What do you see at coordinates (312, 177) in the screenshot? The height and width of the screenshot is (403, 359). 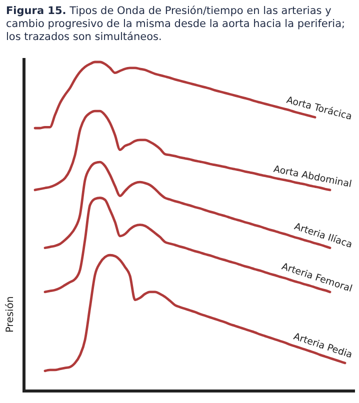 I see `text: Aorta Abdominal` at bounding box center [312, 177].